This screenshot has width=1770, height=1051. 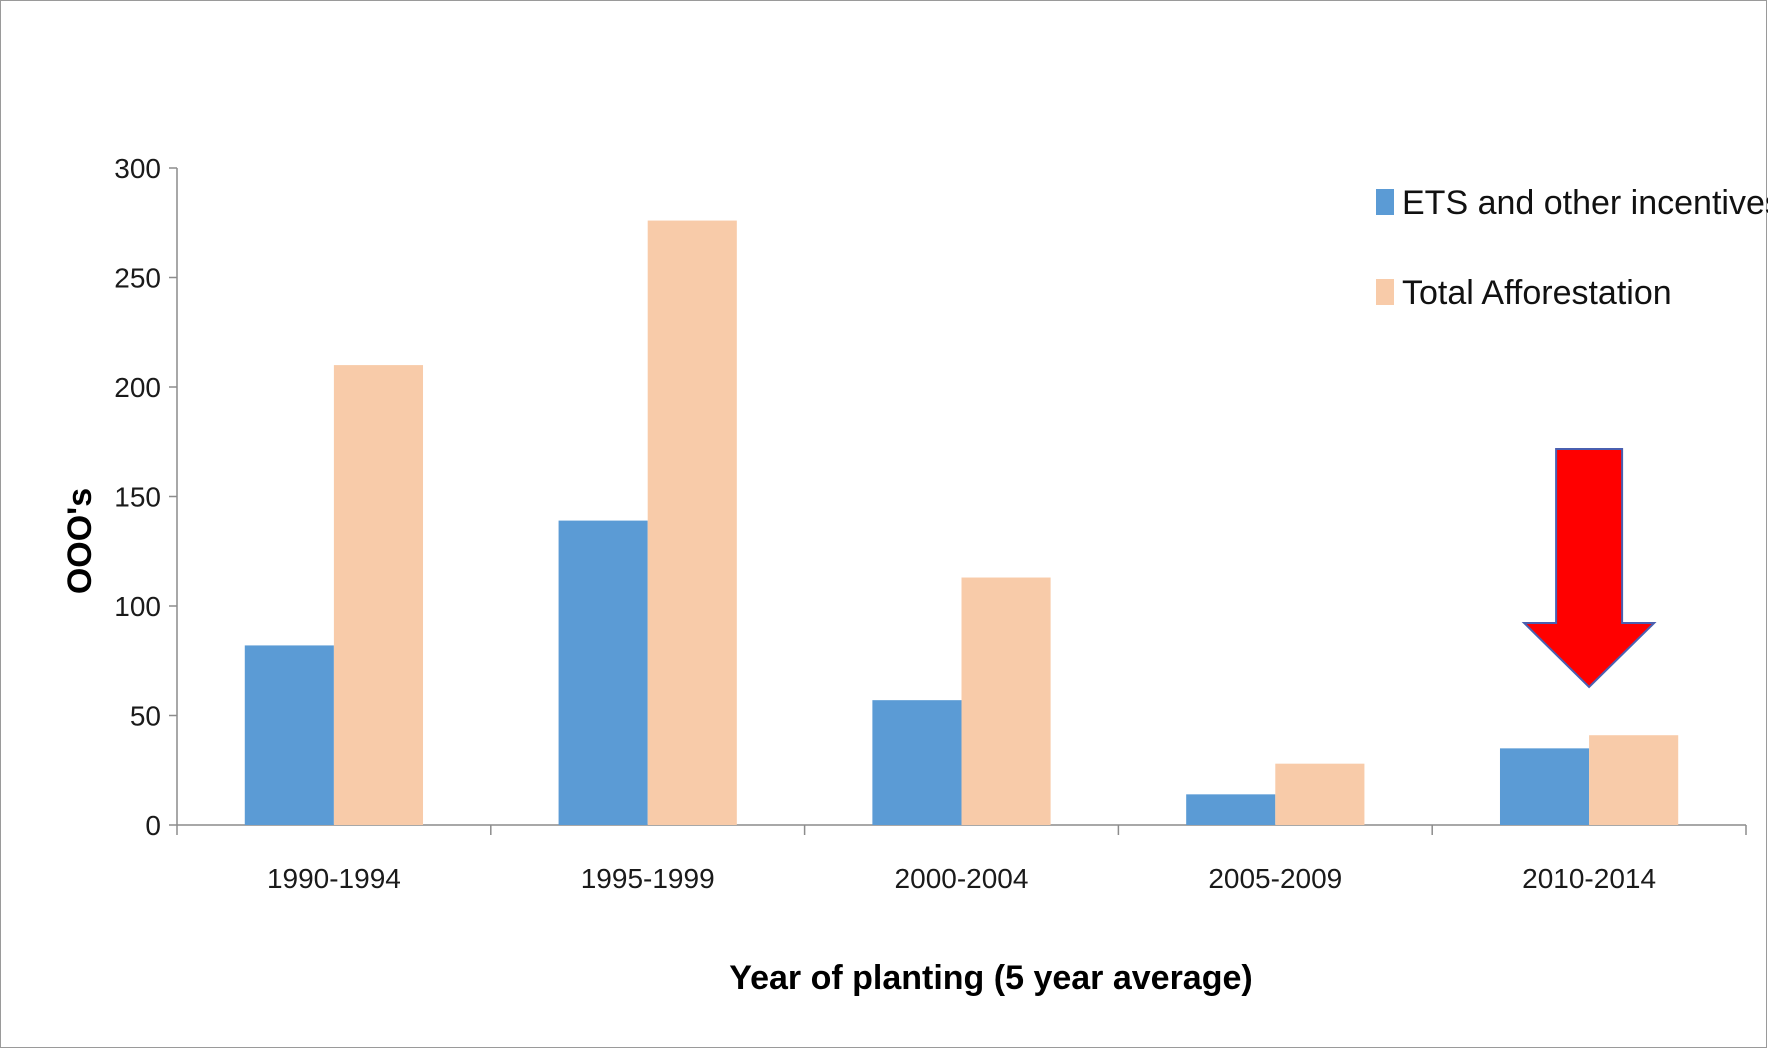 I want to click on legend-swatch-total, so click(x=1385, y=292).